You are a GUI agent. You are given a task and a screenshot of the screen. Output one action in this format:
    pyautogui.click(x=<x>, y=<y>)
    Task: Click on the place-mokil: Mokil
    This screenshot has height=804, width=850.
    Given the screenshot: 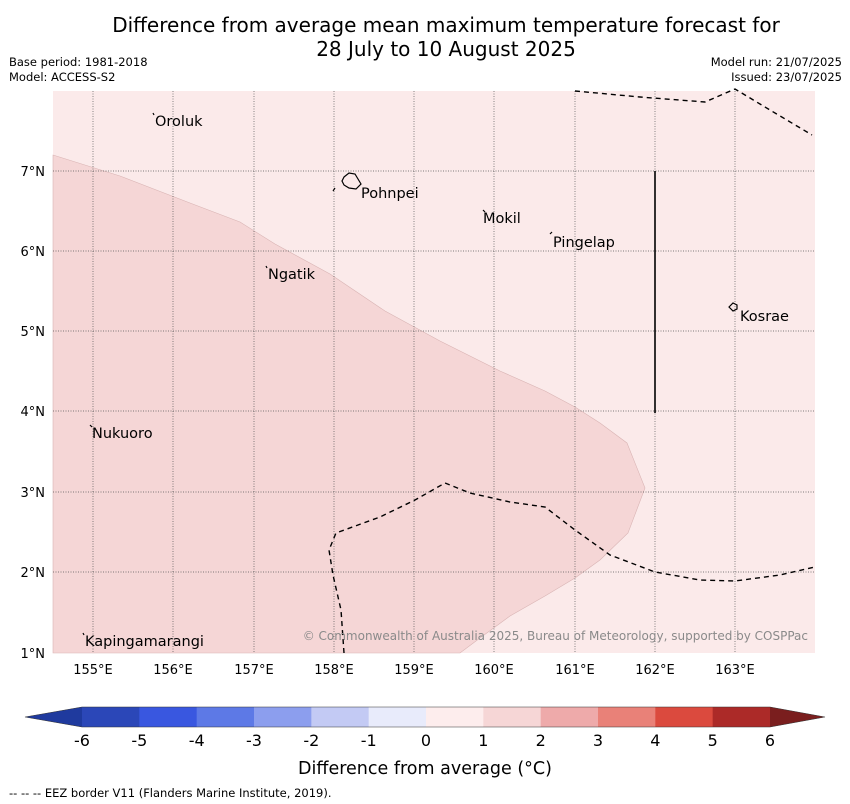 What is the action you would take?
    pyautogui.click(x=502, y=219)
    